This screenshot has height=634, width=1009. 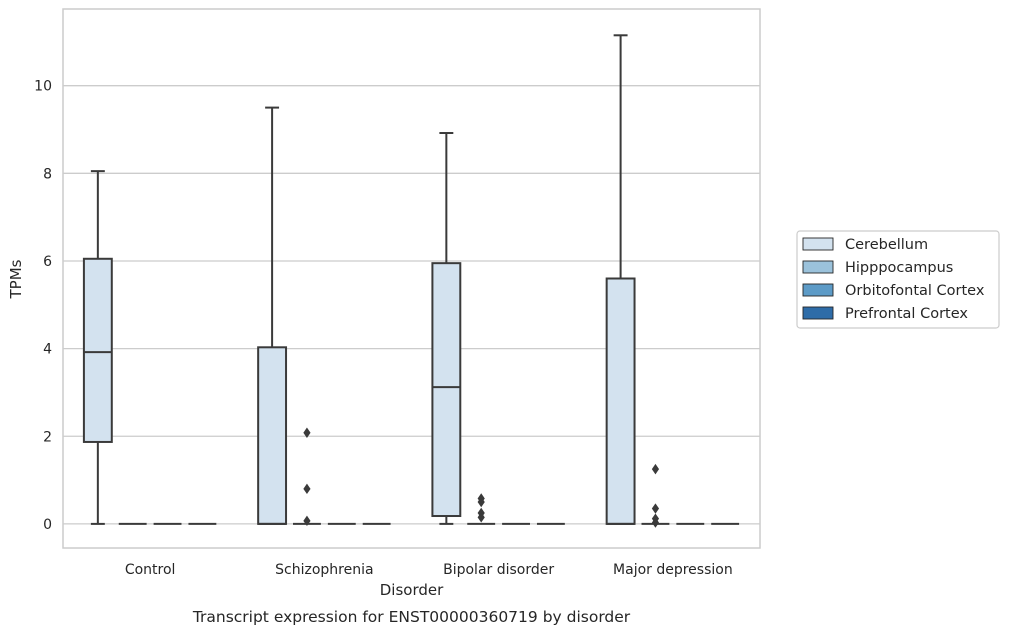 I want to click on box-hipppocampus-bipolar-disorder, so click(x=481, y=509).